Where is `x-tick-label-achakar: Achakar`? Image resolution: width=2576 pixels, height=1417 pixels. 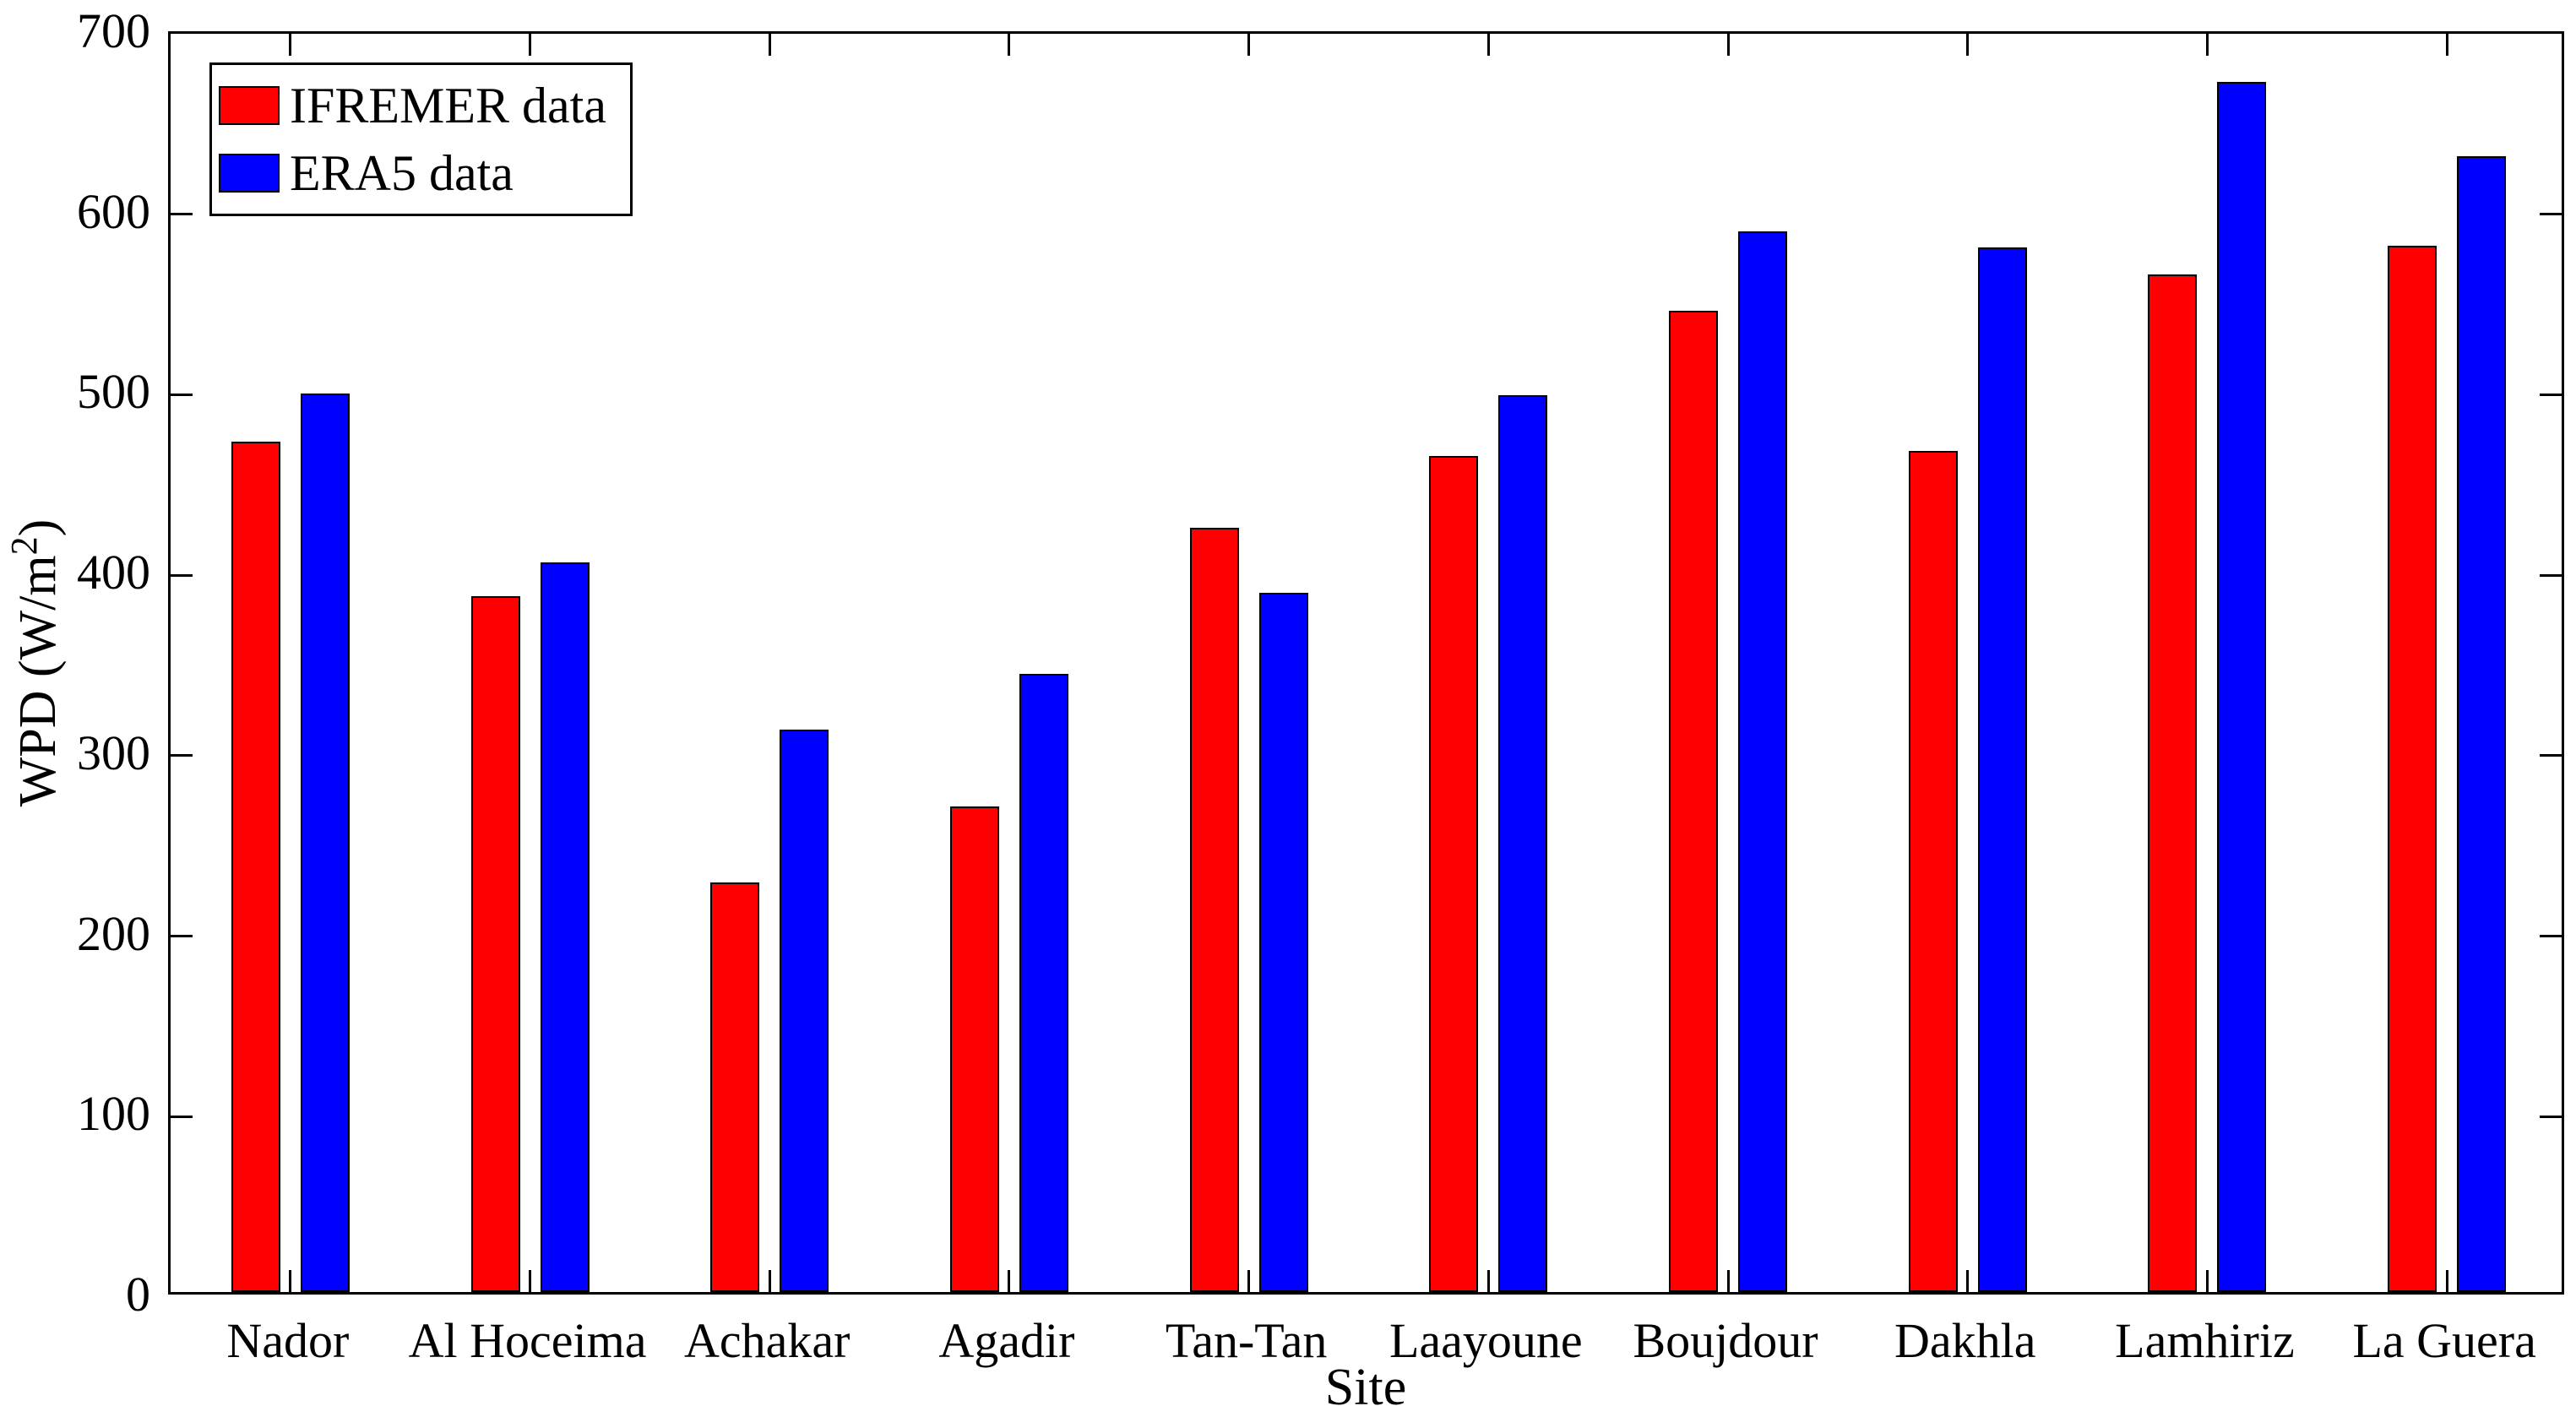 x-tick-label-achakar: Achakar is located at coordinates (767, 1340).